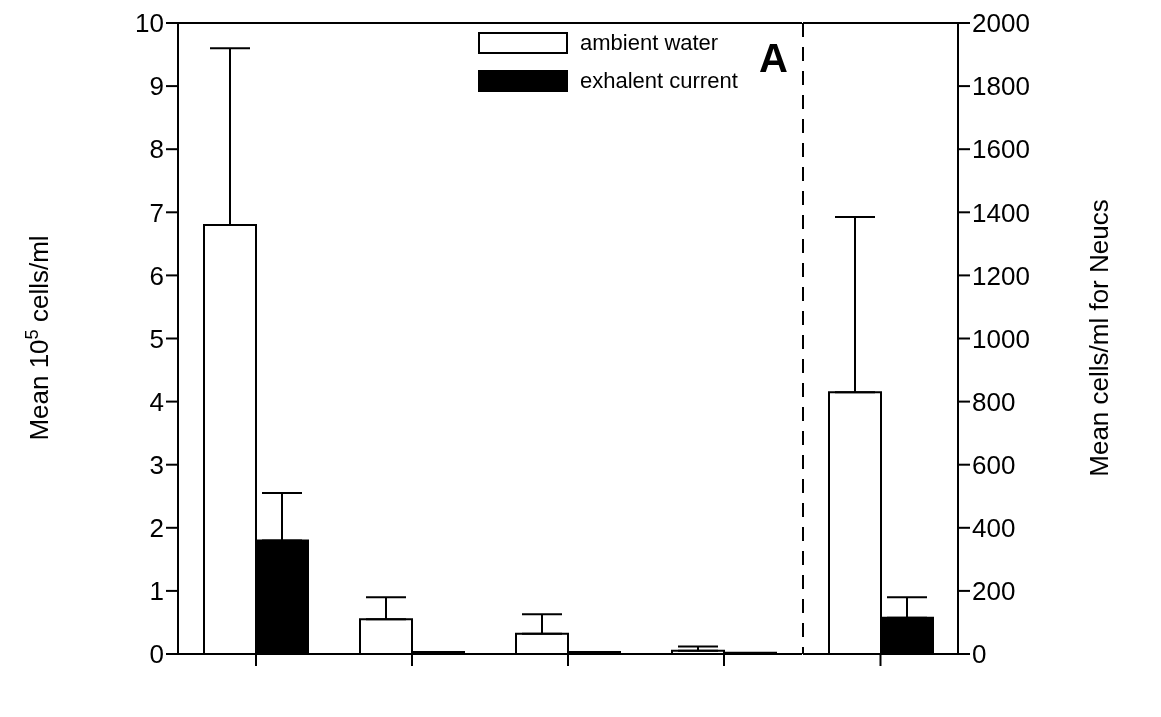 Image resolution: width=1161 pixels, height=717 pixels. Describe the element at coordinates (149, 23) in the screenshot. I see `y-tick-label: 10` at that location.